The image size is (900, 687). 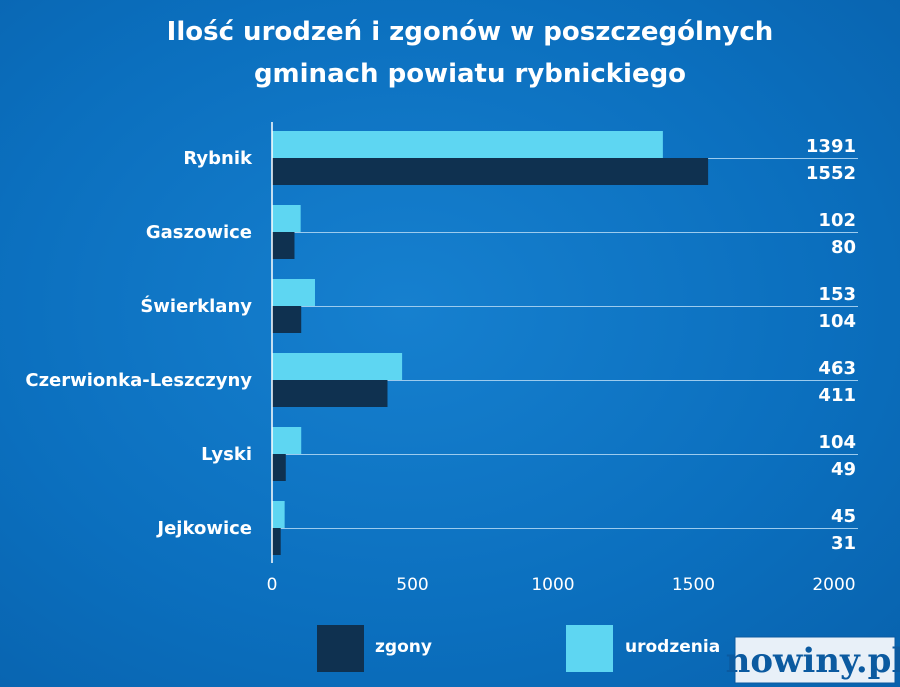 What do you see at coordinates (279, 467) in the screenshot?
I see `bar-zgony-lyski` at bounding box center [279, 467].